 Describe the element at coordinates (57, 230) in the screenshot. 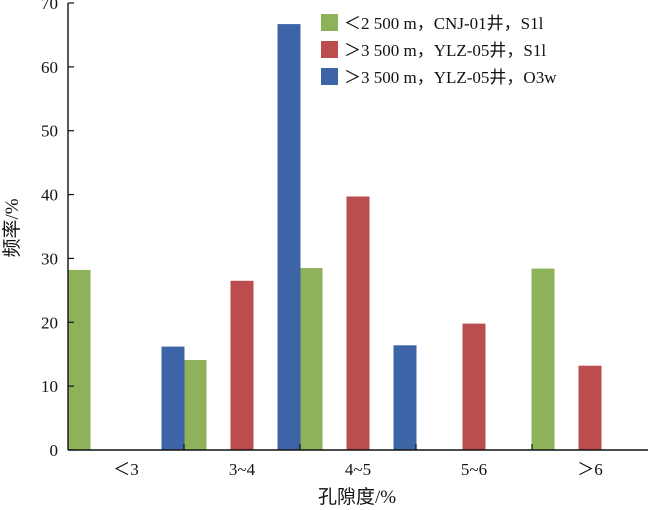

I see `y-ticks: 0 10 20 30 40 50 60 70` at that location.